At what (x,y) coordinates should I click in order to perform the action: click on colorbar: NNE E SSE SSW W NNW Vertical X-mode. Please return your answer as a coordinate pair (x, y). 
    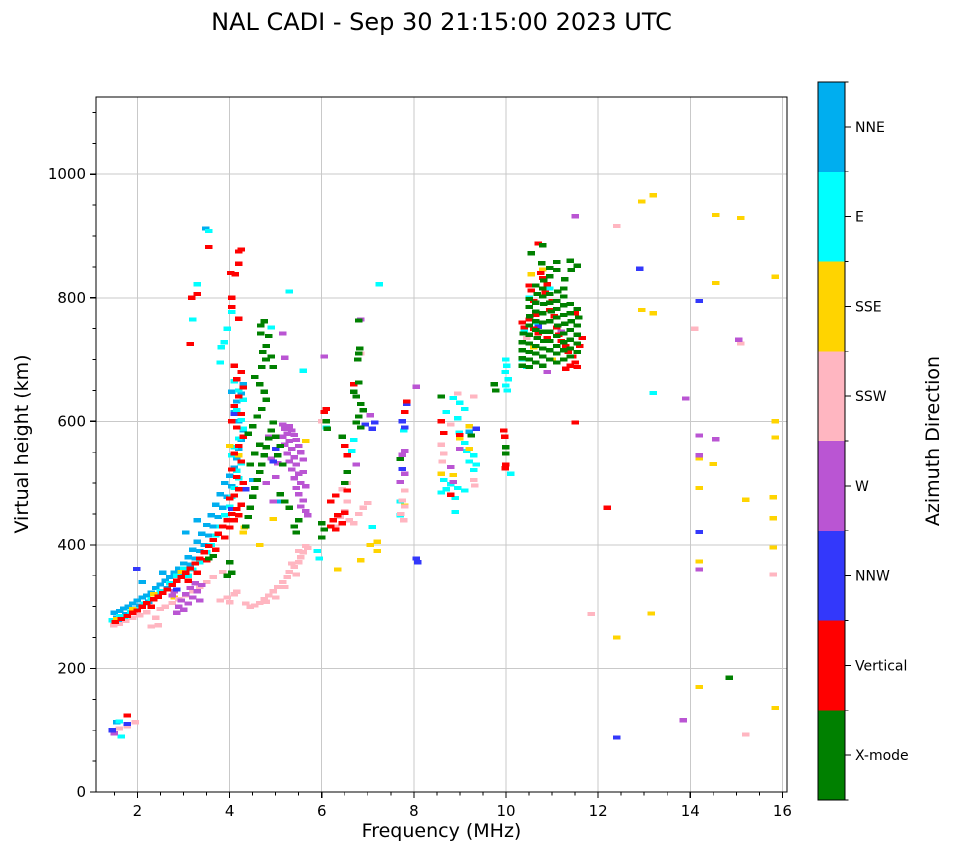
    Looking at the image, I should click on (863, 441).